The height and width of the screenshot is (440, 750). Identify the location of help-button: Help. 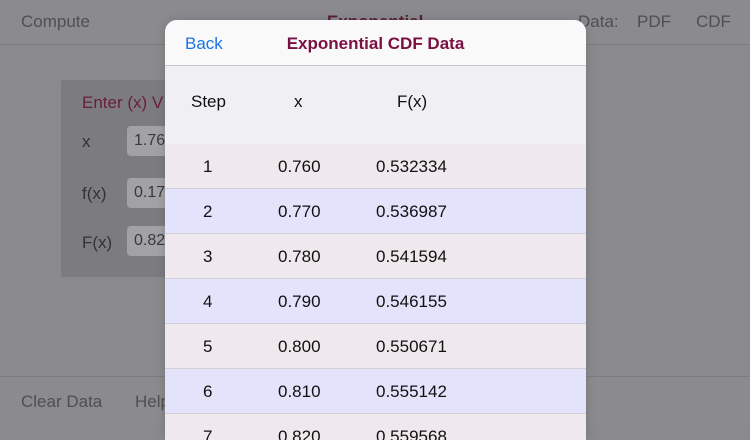
(152, 401).